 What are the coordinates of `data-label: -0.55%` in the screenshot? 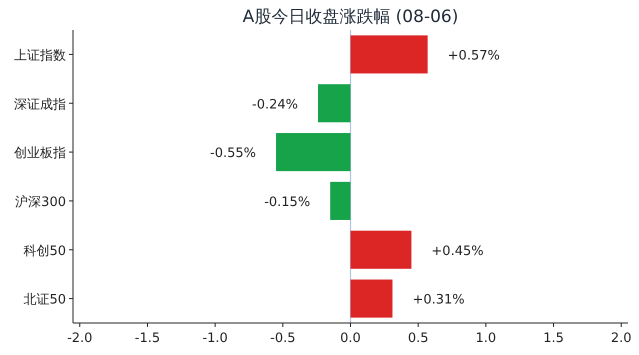 It's located at (233, 154).